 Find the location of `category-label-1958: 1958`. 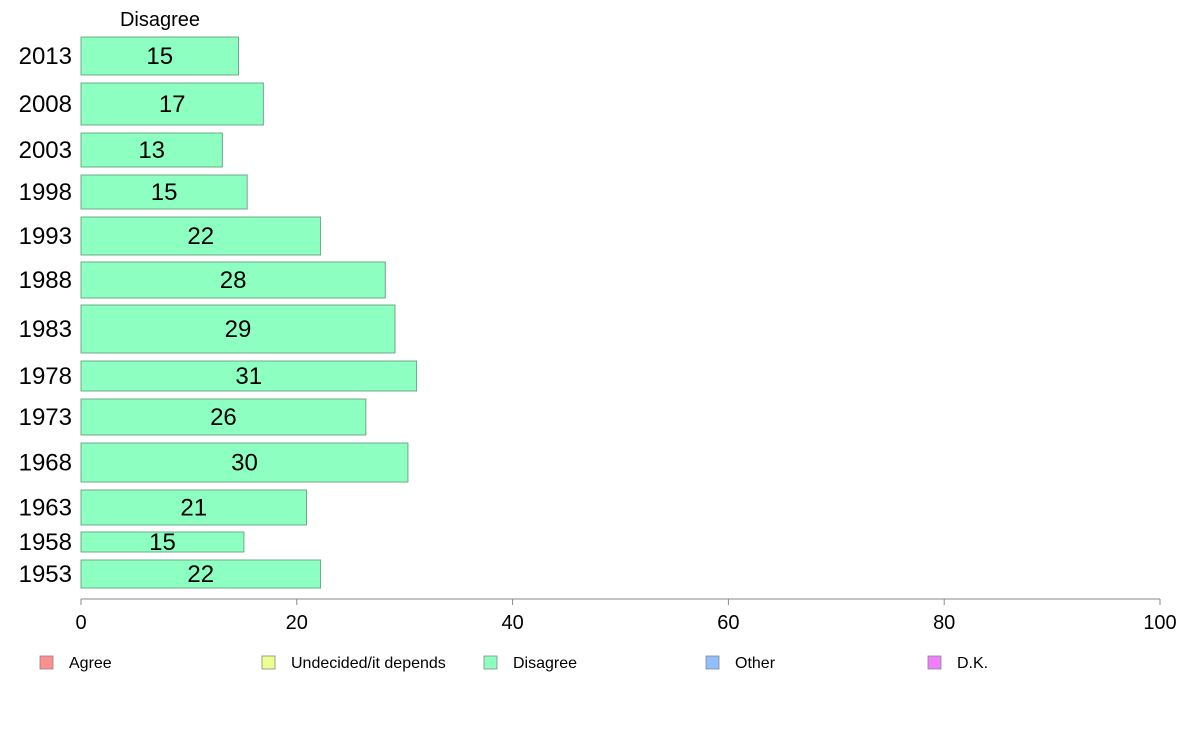

category-label-1958: 1958 is located at coordinates (45, 542).